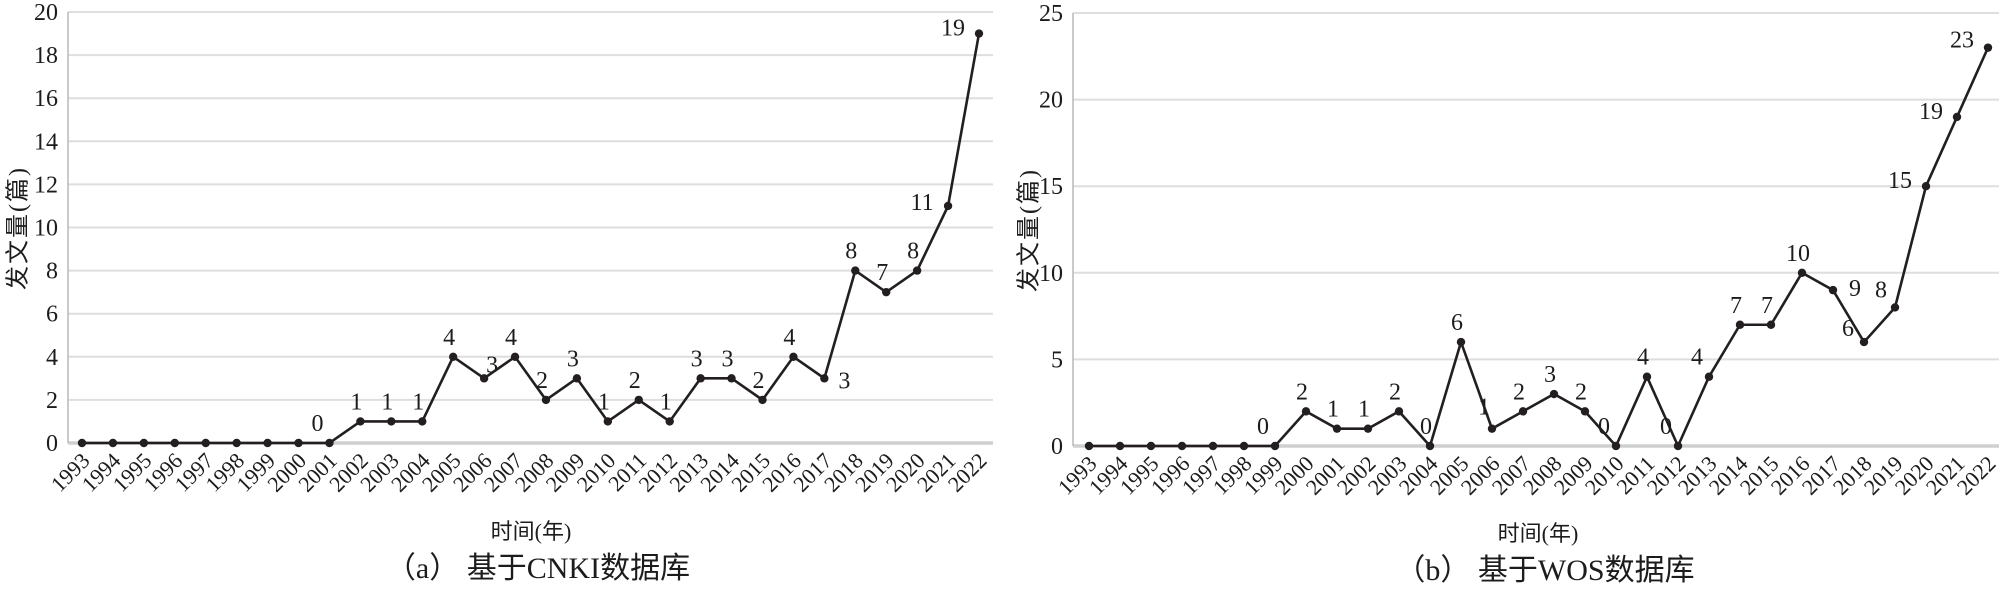  I want to click on y-tick-label: 8, so click(52, 272).